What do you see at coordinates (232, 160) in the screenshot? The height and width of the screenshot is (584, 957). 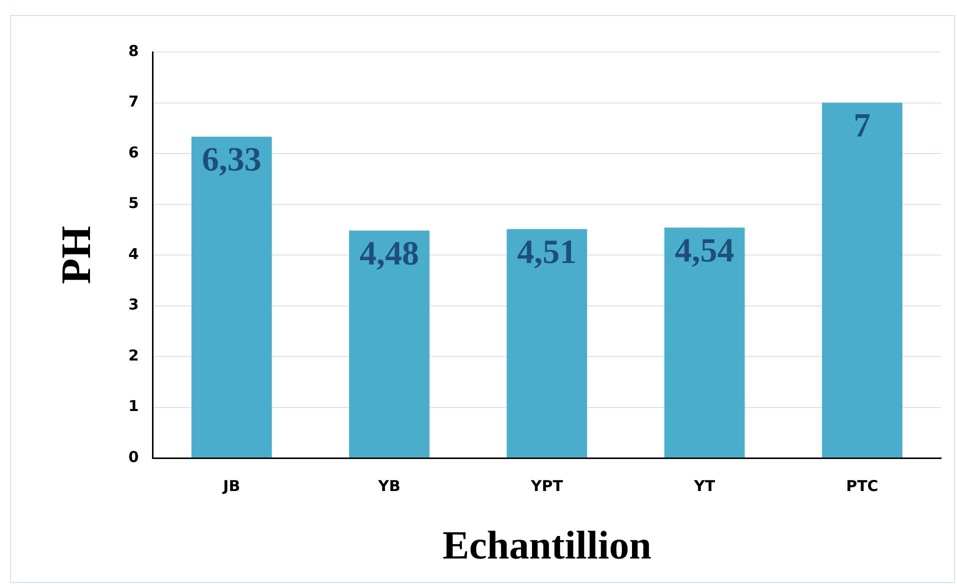 I see `data-label: 6,33` at bounding box center [232, 160].